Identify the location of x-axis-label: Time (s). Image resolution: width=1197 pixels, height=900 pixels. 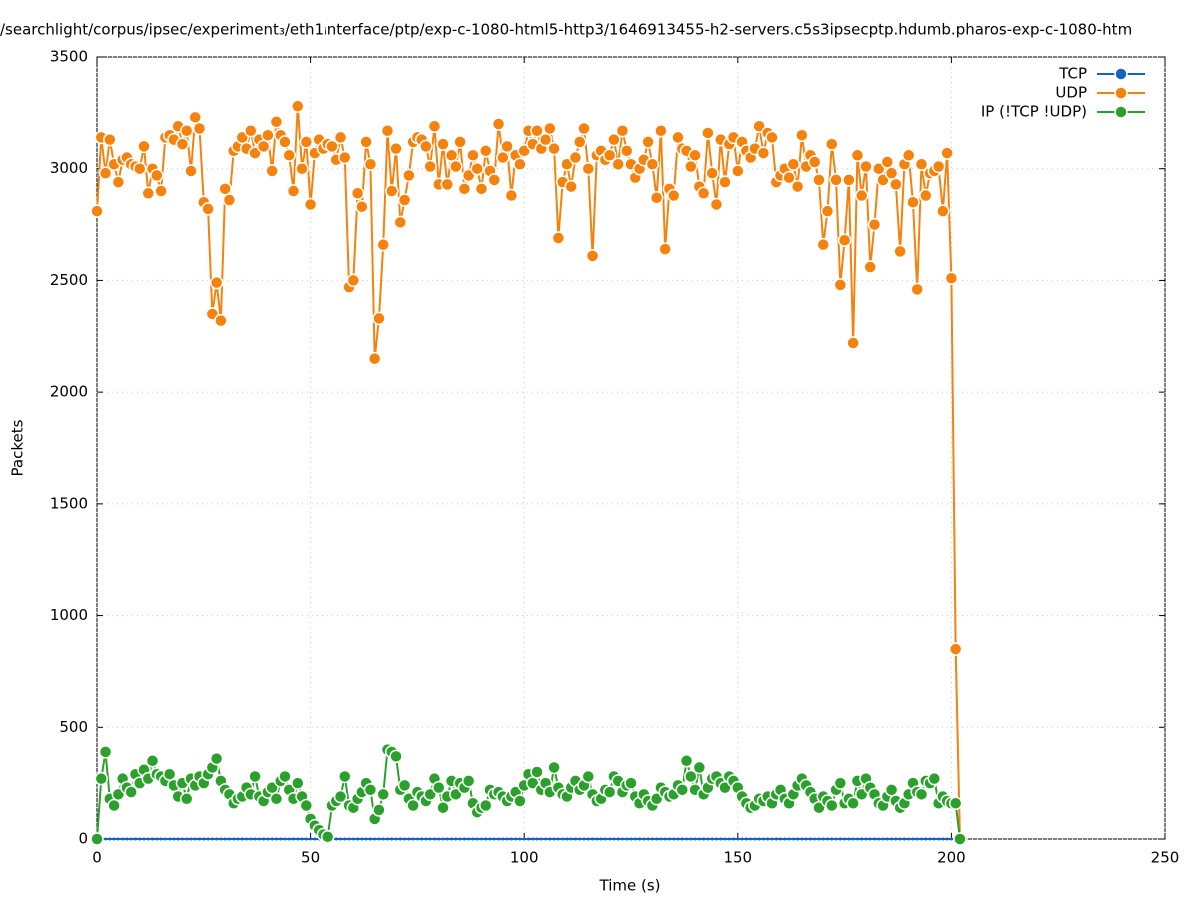
(630, 886).